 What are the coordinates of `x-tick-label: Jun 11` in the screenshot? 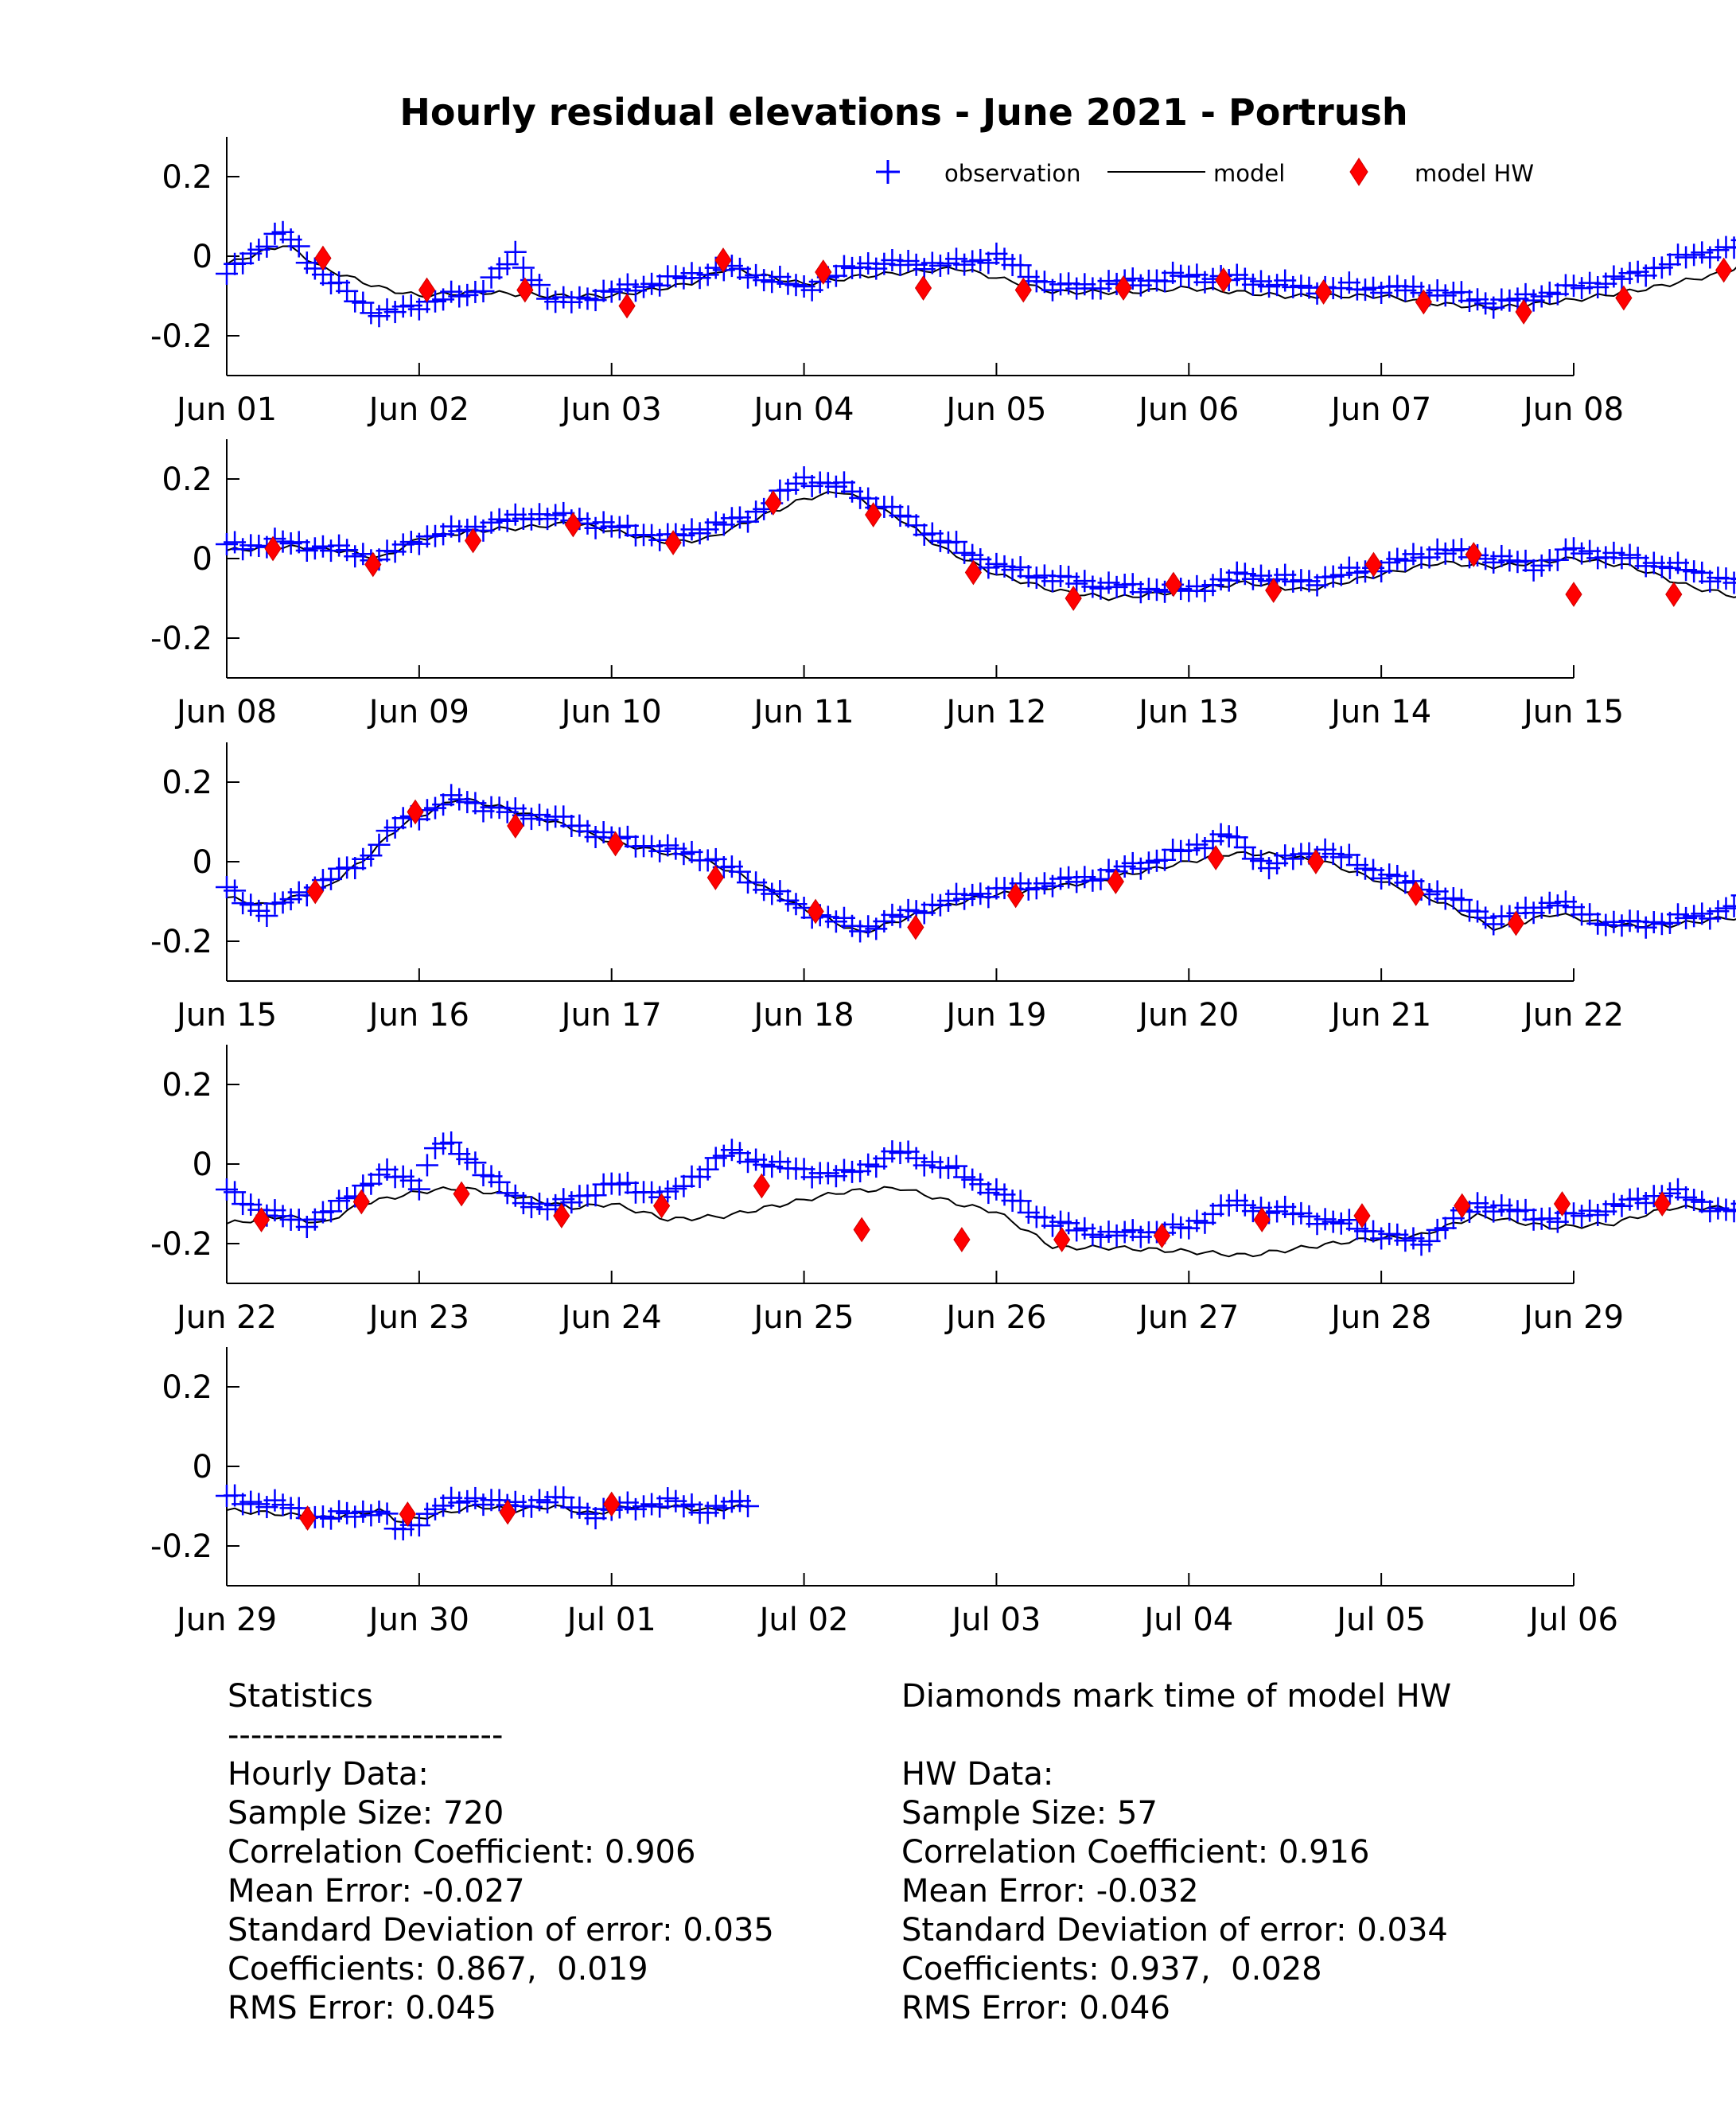 It's located at (803, 712).